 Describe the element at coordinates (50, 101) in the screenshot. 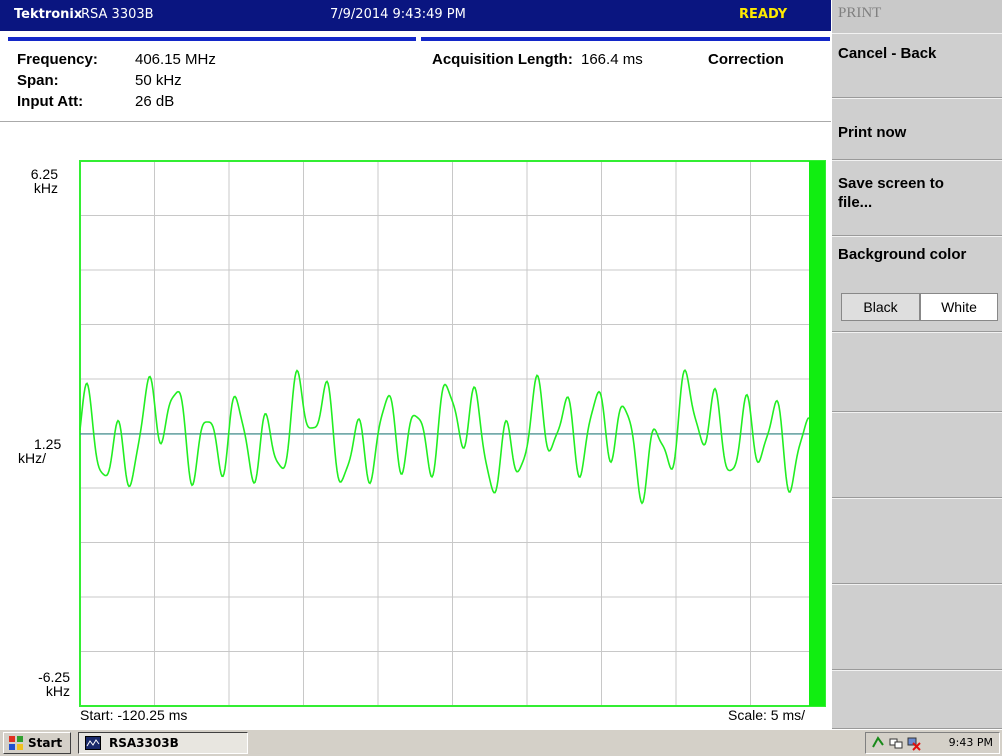

I see `input-att-label: Input Att:` at that location.